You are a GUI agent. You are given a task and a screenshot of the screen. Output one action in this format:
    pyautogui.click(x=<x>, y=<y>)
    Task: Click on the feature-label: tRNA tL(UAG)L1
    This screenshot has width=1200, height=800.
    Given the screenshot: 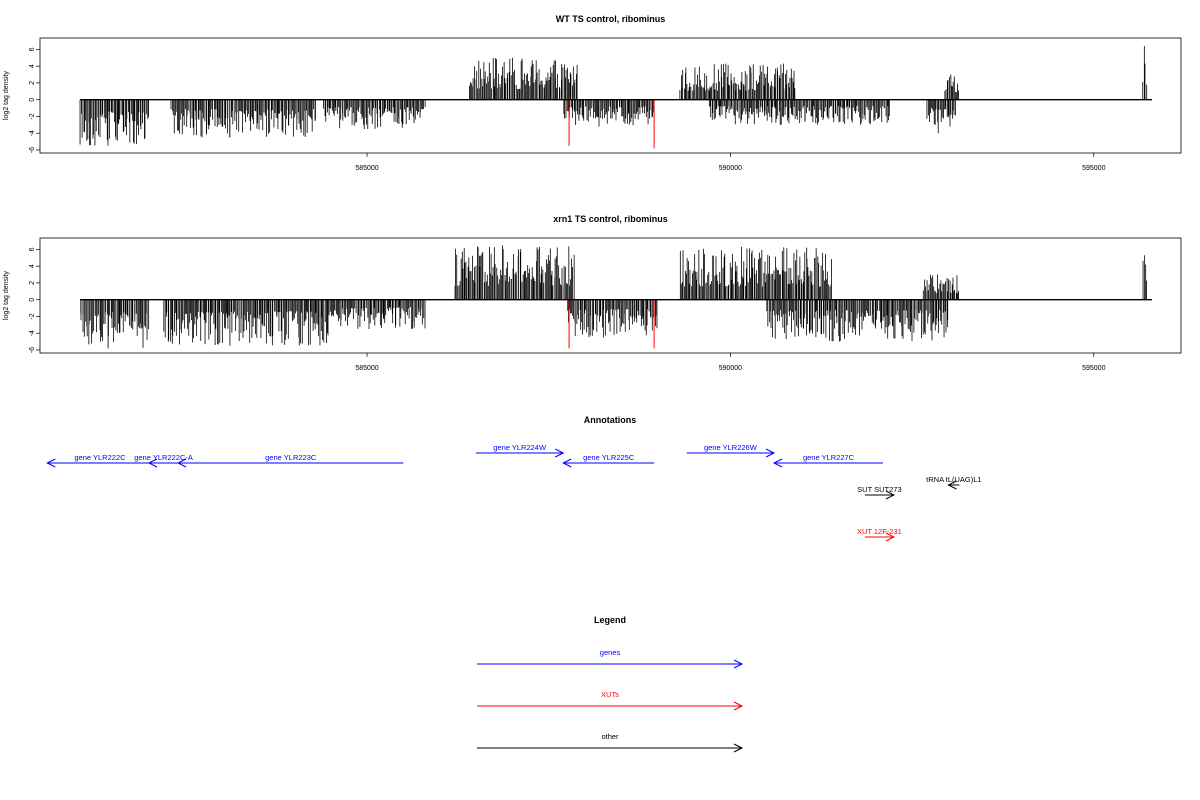 What is the action you would take?
    pyautogui.click(x=953, y=479)
    